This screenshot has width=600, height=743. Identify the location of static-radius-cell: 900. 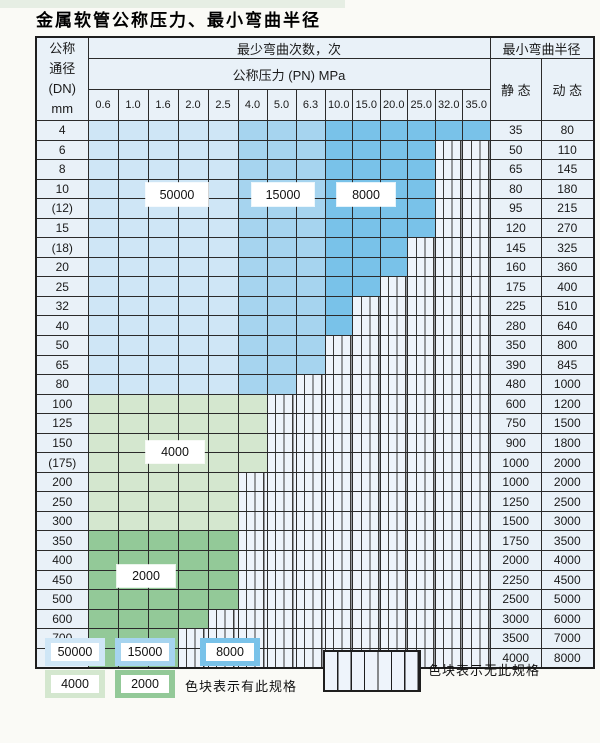
(516, 443).